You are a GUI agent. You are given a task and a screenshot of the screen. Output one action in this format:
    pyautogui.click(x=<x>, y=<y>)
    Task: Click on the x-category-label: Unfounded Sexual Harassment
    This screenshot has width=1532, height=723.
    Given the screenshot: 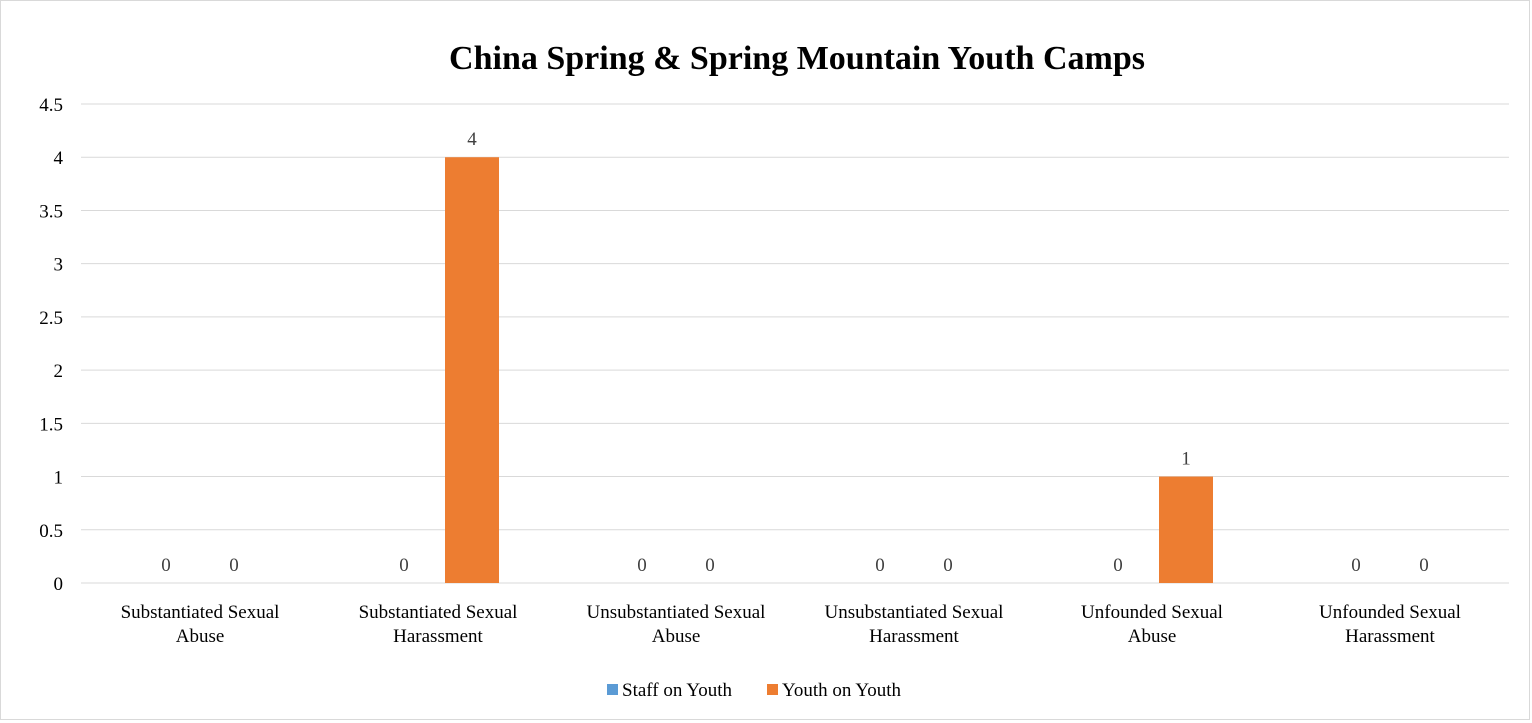 What is the action you would take?
    pyautogui.click(x=1390, y=624)
    